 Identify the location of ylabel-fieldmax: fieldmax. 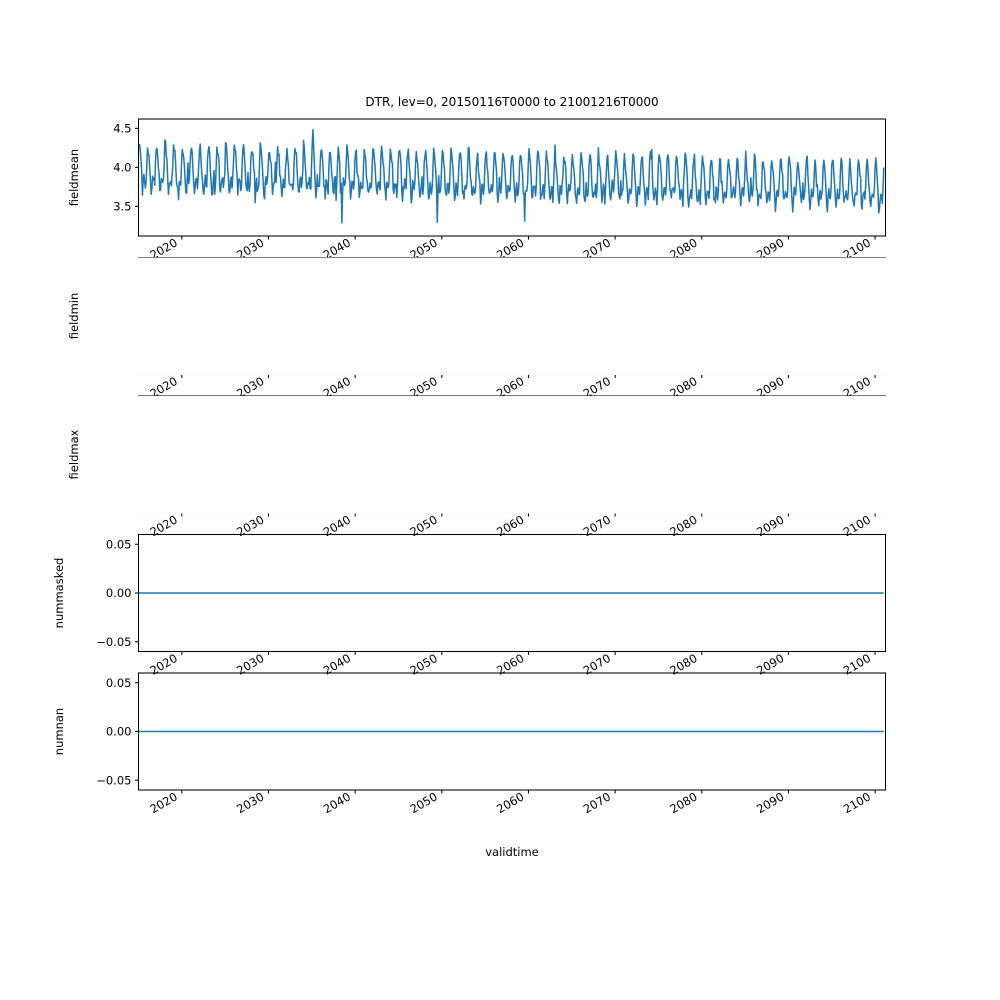
(74, 454).